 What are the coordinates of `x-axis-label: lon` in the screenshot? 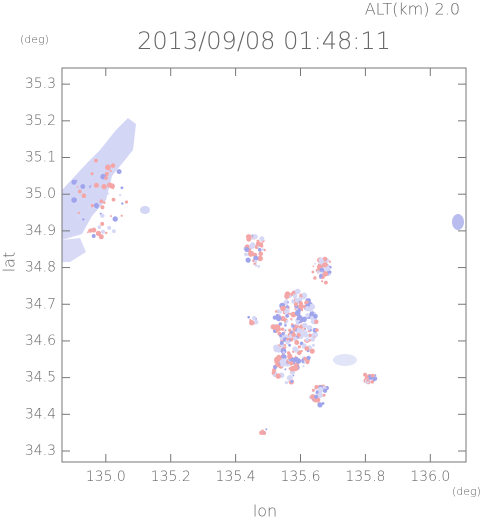 It's located at (265, 511).